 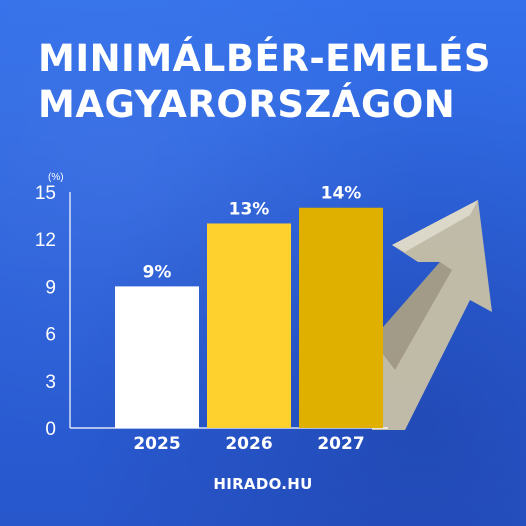 I want to click on y-tick-label: 3, so click(x=50, y=382).